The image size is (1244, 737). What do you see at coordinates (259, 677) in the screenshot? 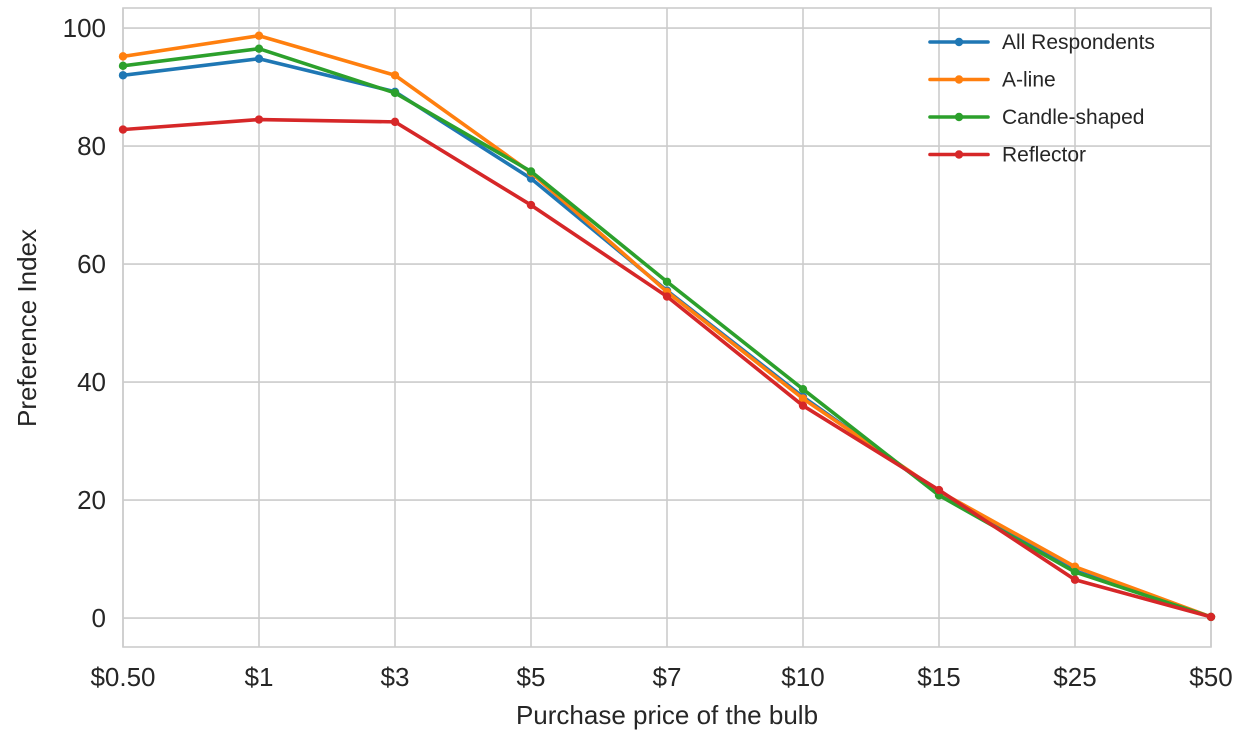
I see `x-tick-label: $1` at bounding box center [259, 677].